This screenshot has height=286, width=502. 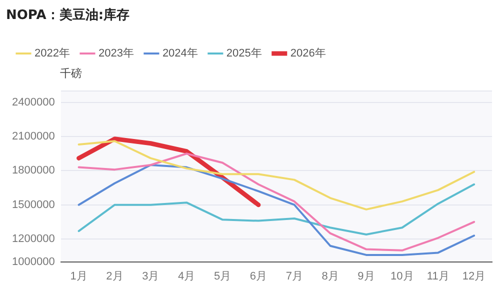 What do you see at coordinates (68, 15) in the screenshot?
I see `chart-title: NOPA：美豆油:库存` at bounding box center [68, 15].